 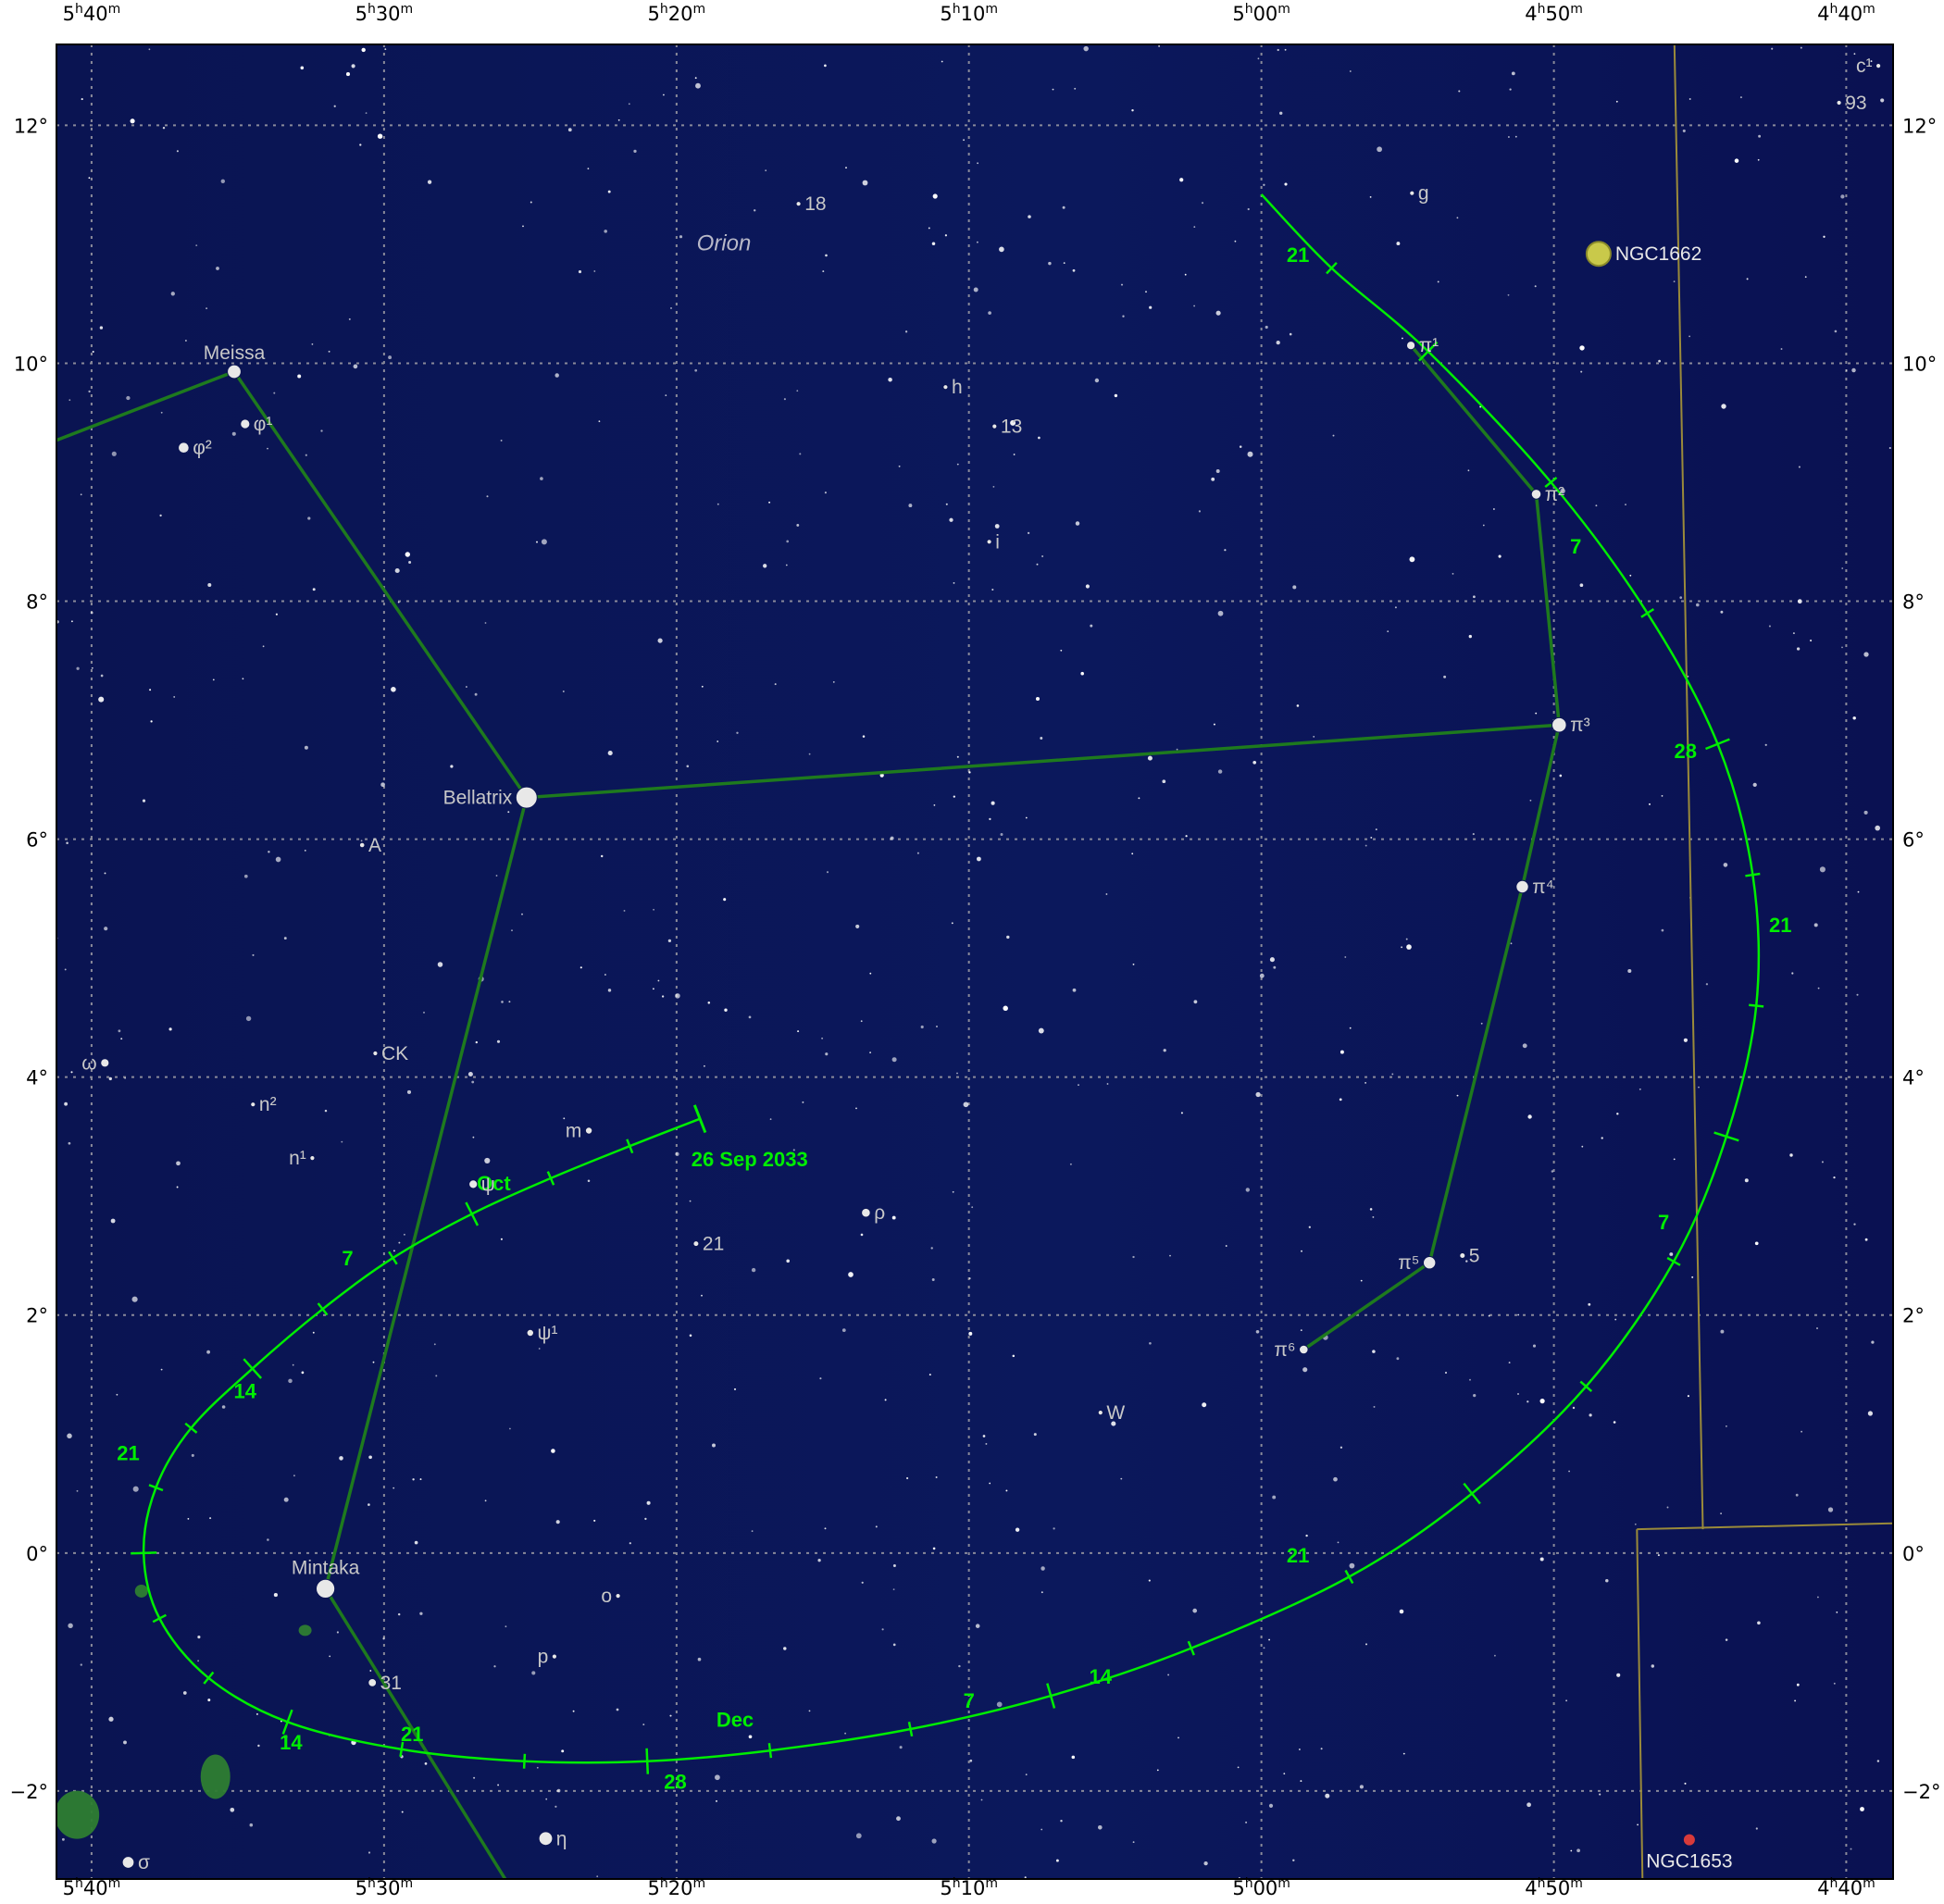 What do you see at coordinates (37, 602) in the screenshot?
I see `dec-tick-label-left: 8°` at bounding box center [37, 602].